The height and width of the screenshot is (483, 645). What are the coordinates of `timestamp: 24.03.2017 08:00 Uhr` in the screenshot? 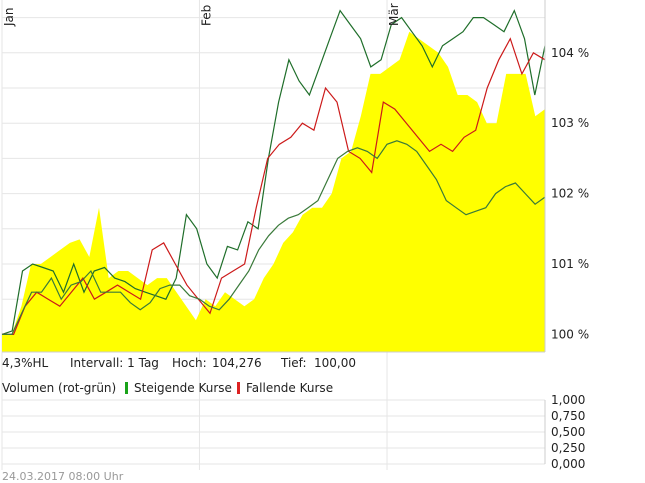 It's located at (63, 476).